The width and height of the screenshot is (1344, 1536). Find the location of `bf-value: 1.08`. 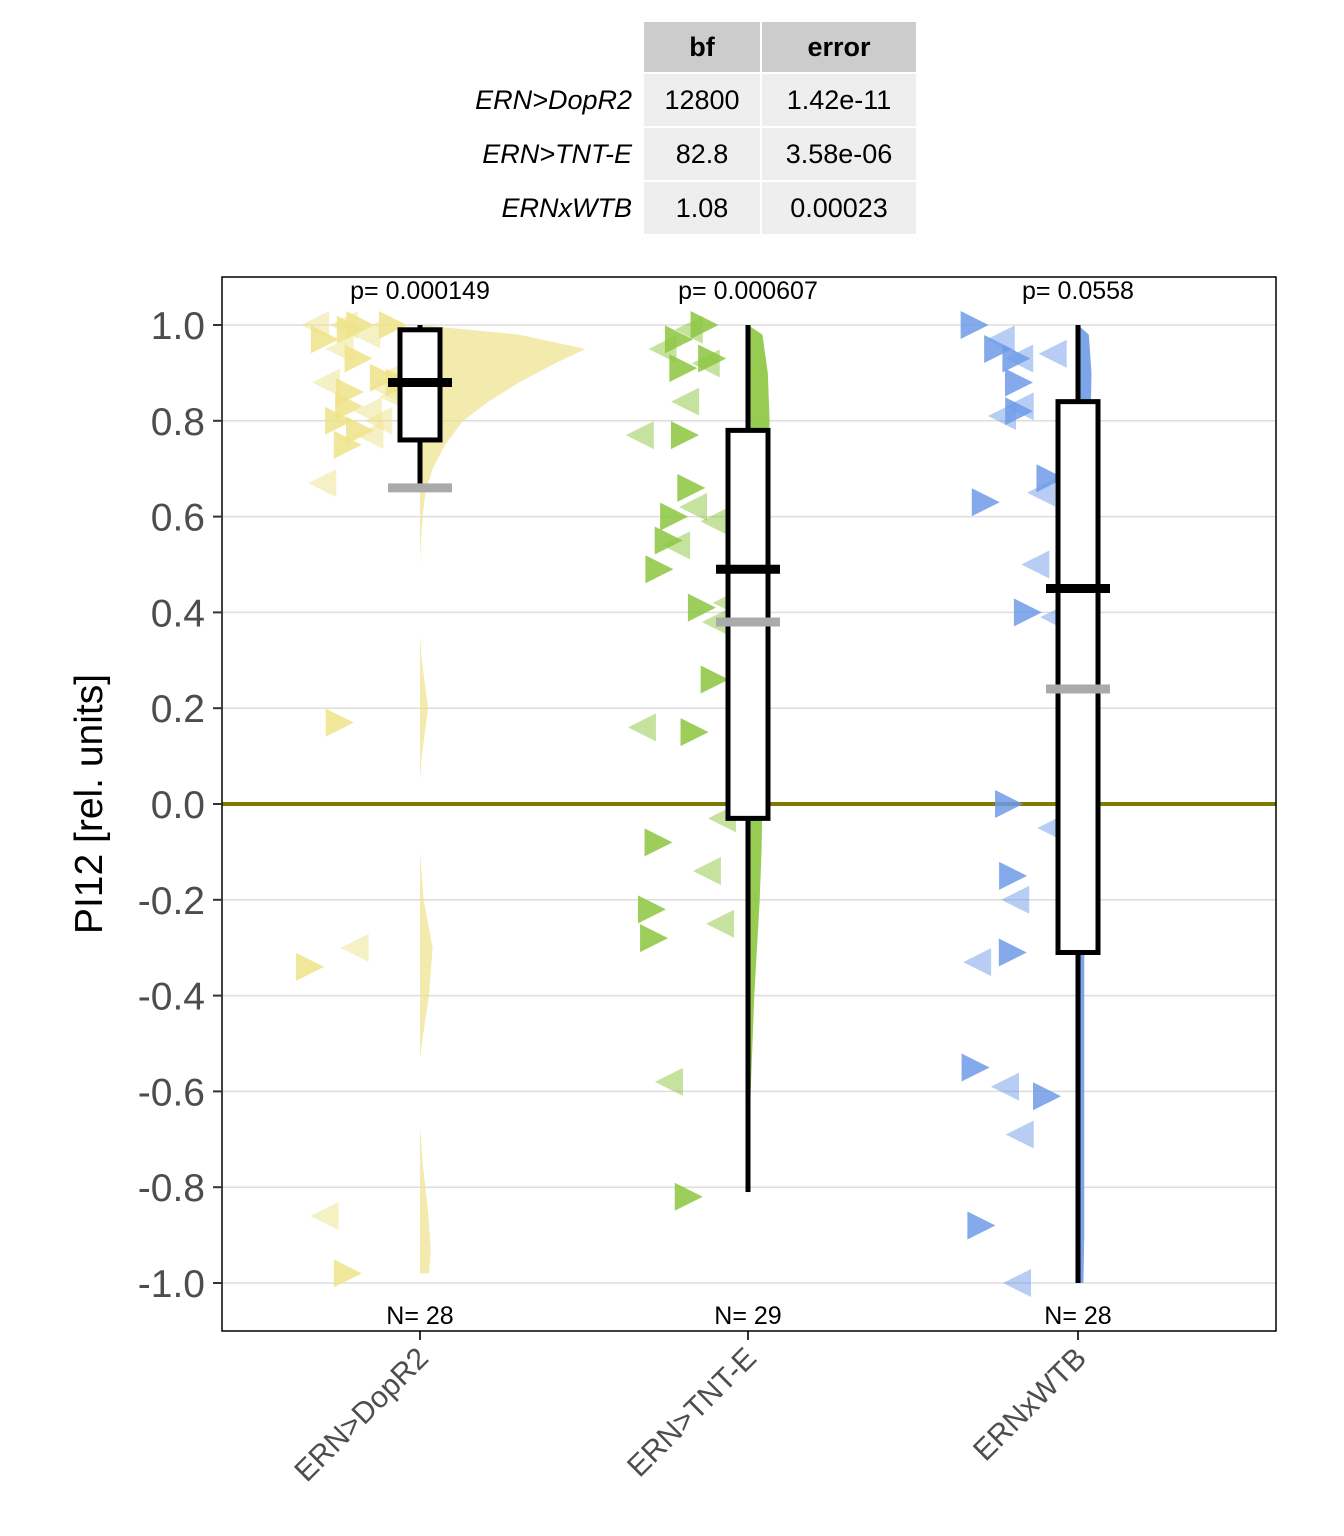

bf-value: 1.08 is located at coordinates (702, 208).